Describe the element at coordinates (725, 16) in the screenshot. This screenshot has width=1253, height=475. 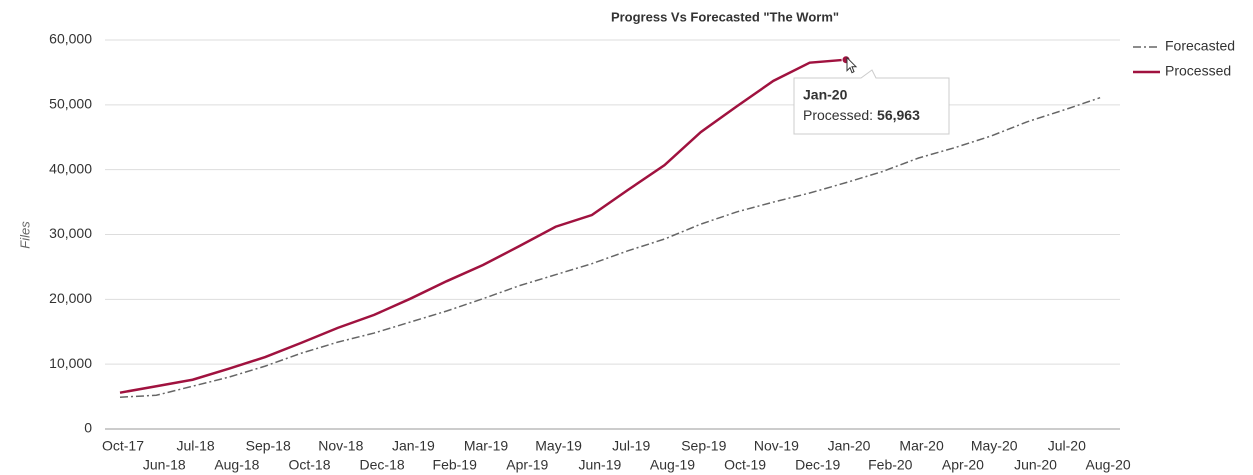
I see `chart-title: Progress Vs Forecasted "The Worm"` at that location.